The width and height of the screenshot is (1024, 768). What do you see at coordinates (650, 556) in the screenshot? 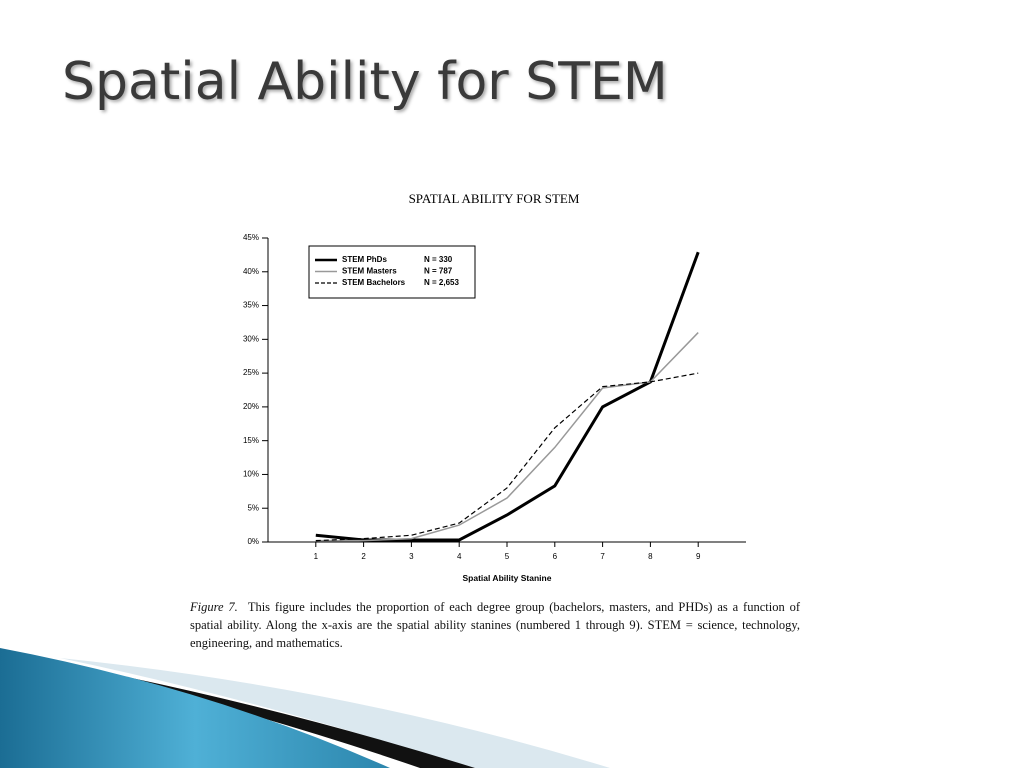
I see `x-tick-label: 8` at bounding box center [650, 556].